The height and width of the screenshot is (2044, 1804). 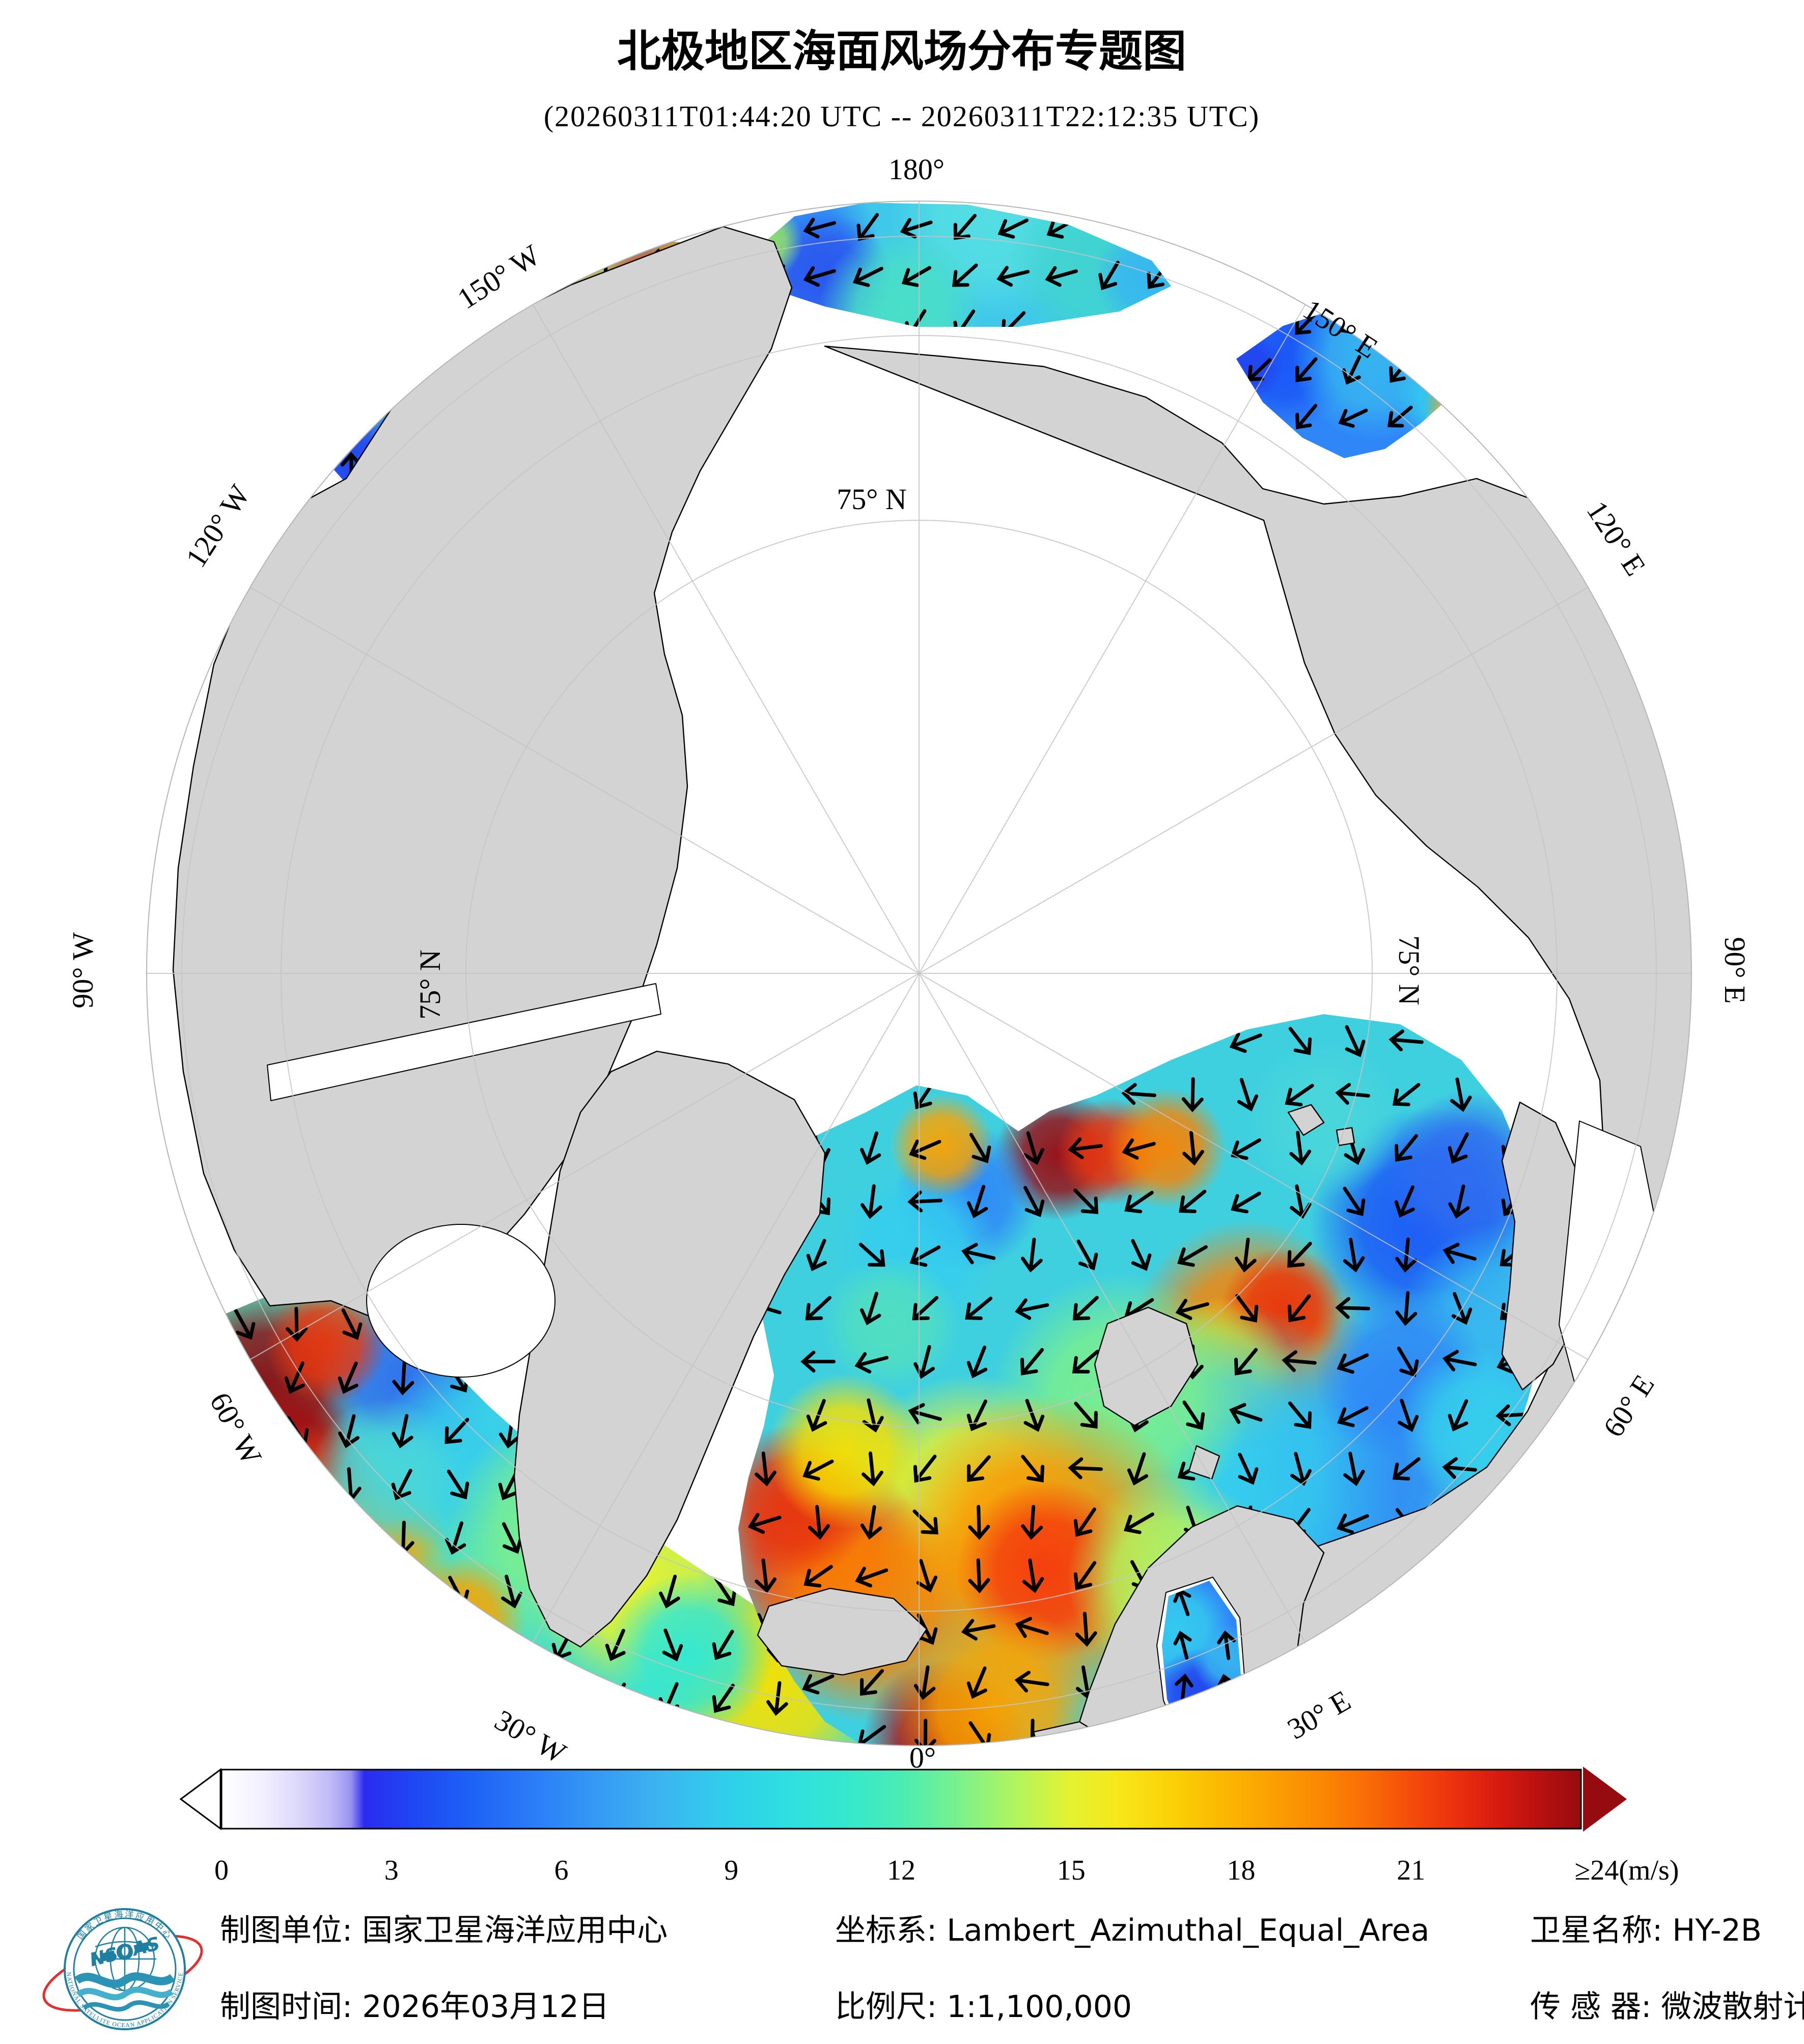 What do you see at coordinates (499, 277) in the screenshot?
I see `meridian-label: 150° W` at bounding box center [499, 277].